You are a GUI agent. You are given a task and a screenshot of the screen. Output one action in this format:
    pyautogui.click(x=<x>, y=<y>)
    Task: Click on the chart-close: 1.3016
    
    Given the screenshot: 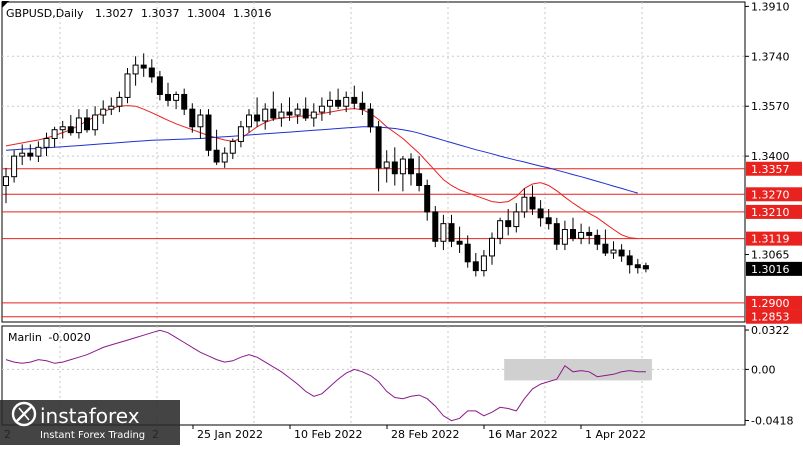 What is the action you would take?
    pyautogui.click(x=252, y=13)
    